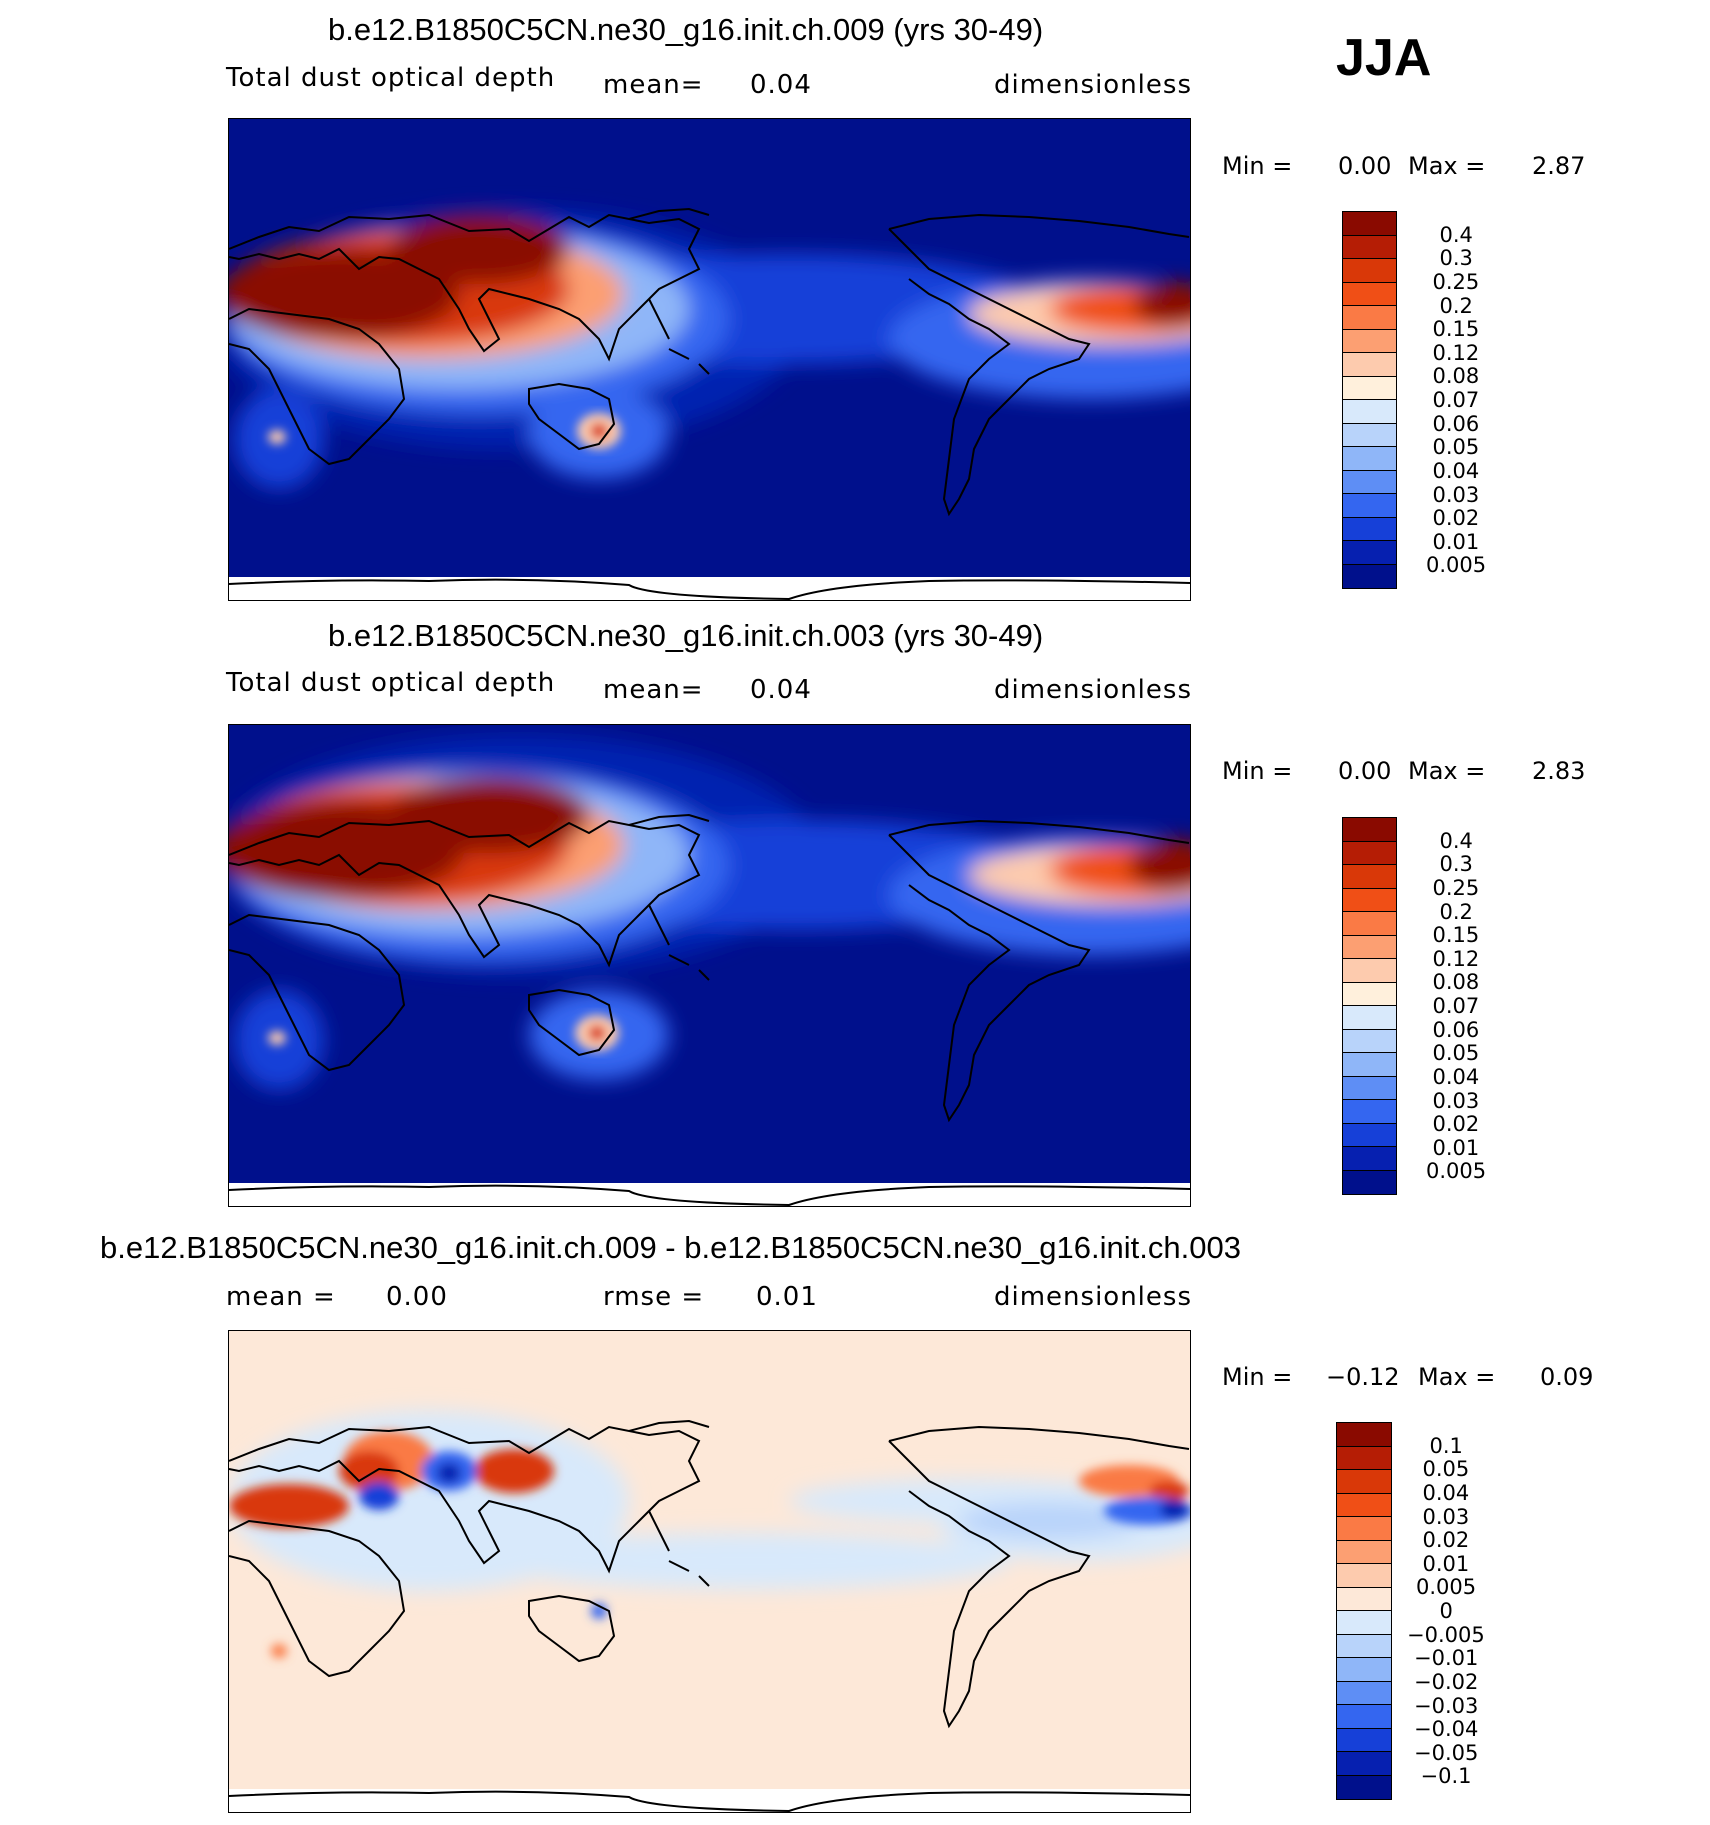 The image size is (1710, 1825). What do you see at coordinates (1456, 400) in the screenshot?
I see `colorbar-label: 0.07` at bounding box center [1456, 400].